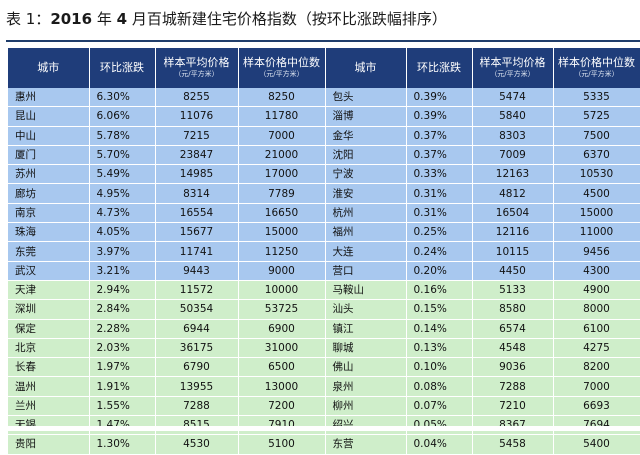 The height and width of the screenshot is (455, 640). I want to click on median-price-cell: 17000, so click(282, 174).